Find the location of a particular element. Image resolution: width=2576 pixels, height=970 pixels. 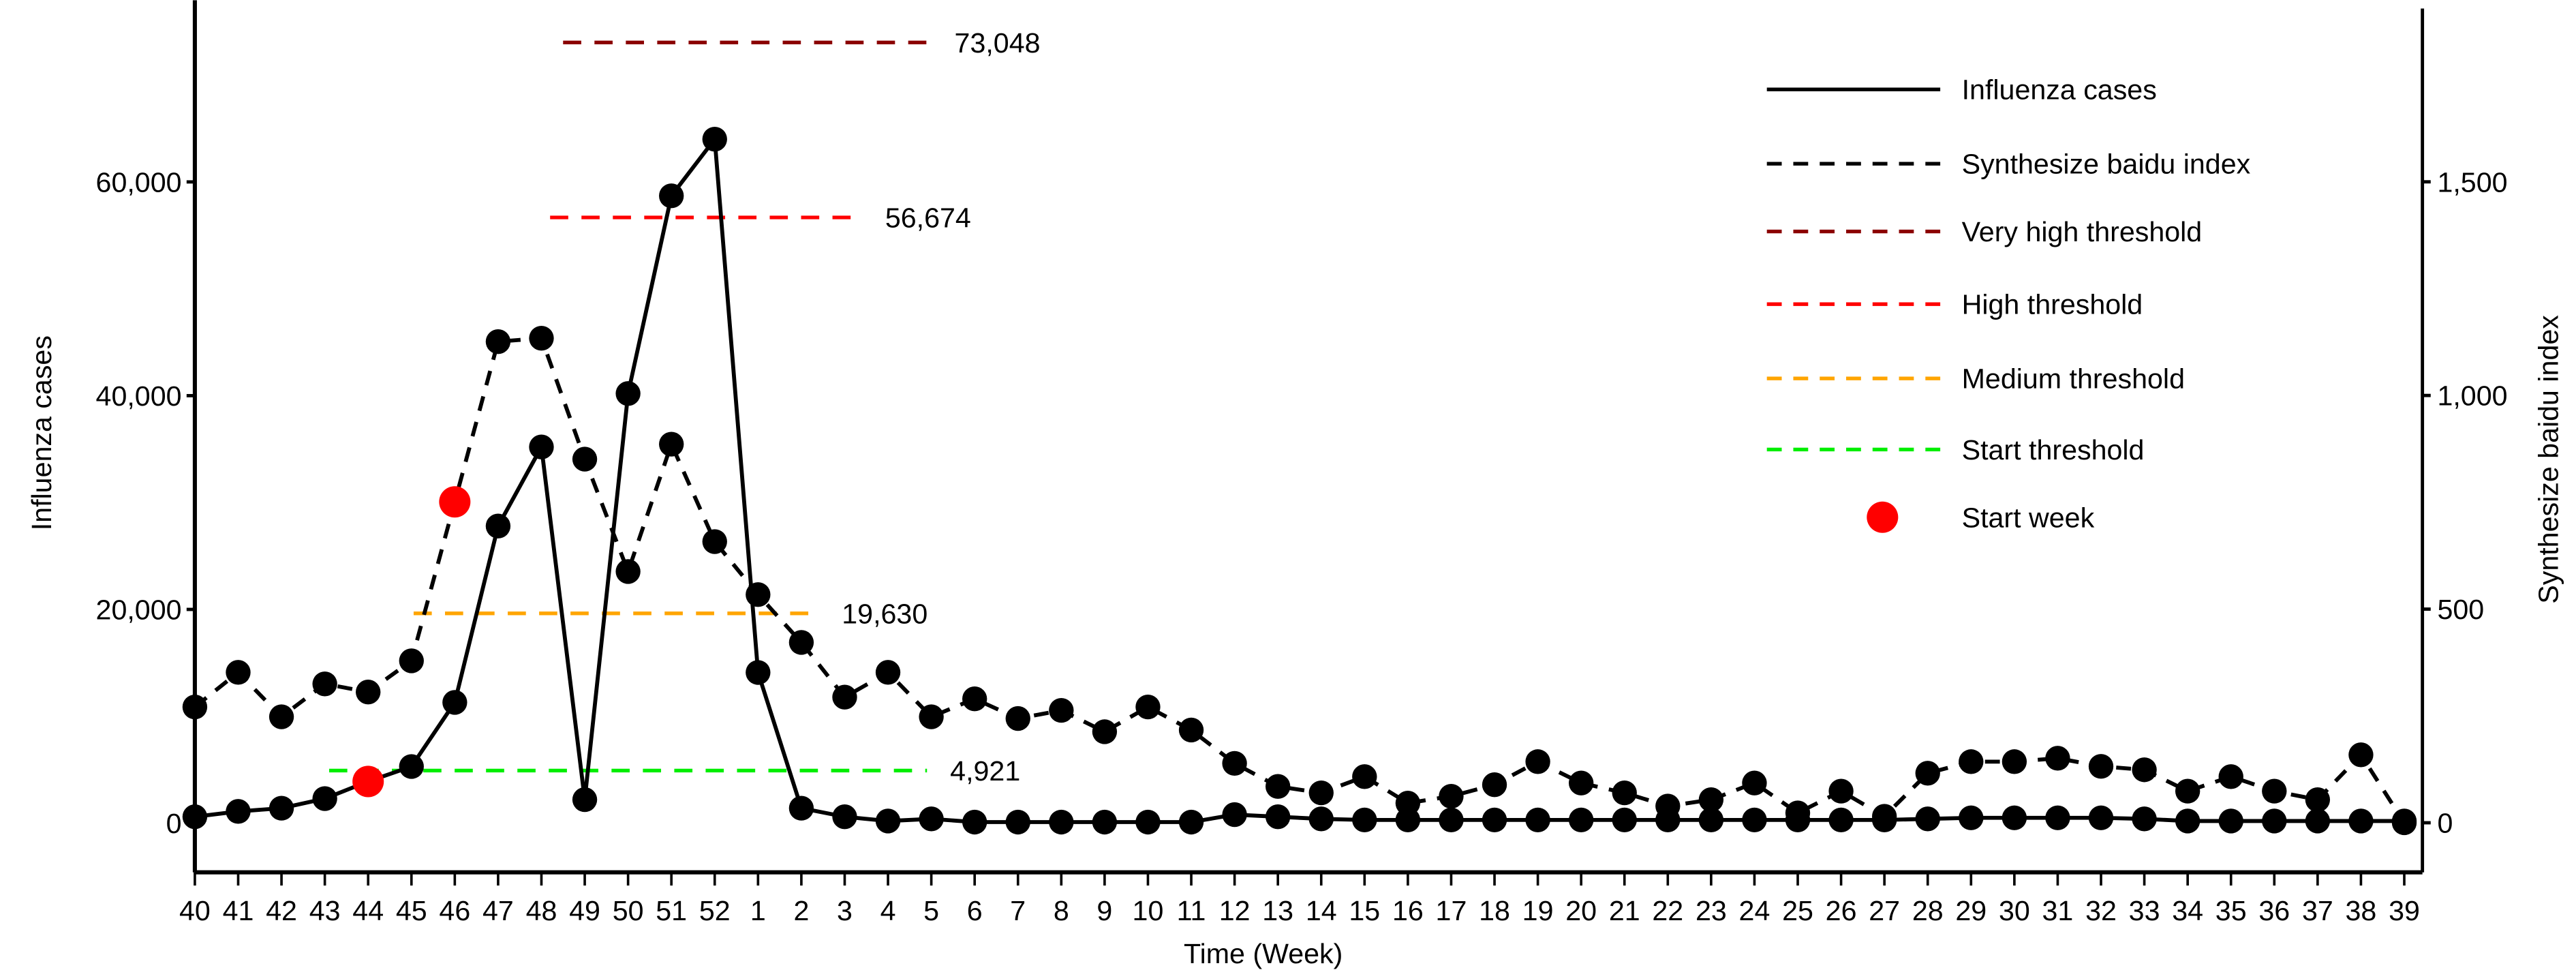

x-tick-label: 21 is located at coordinates (1624, 910).